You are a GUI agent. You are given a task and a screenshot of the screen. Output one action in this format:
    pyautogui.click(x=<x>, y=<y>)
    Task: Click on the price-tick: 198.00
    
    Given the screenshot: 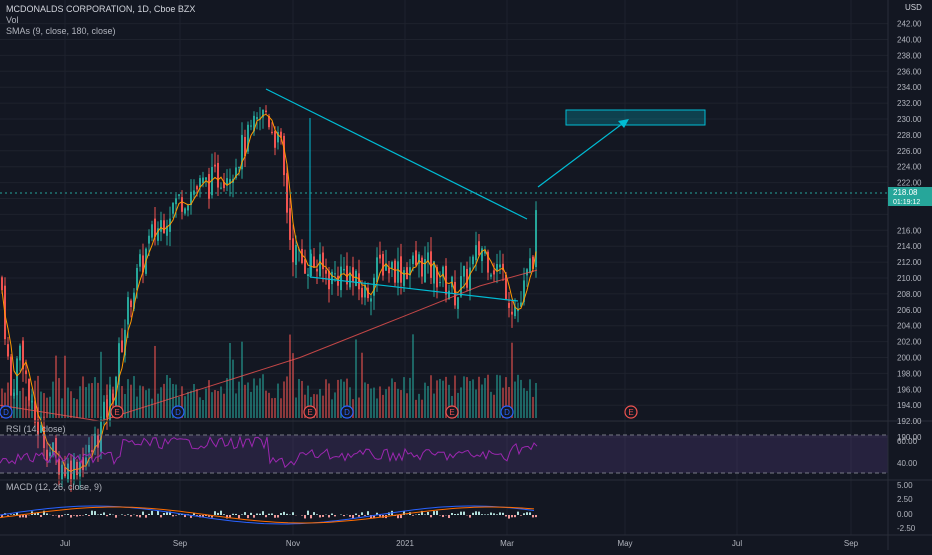 What is the action you would take?
    pyautogui.click(x=909, y=373)
    